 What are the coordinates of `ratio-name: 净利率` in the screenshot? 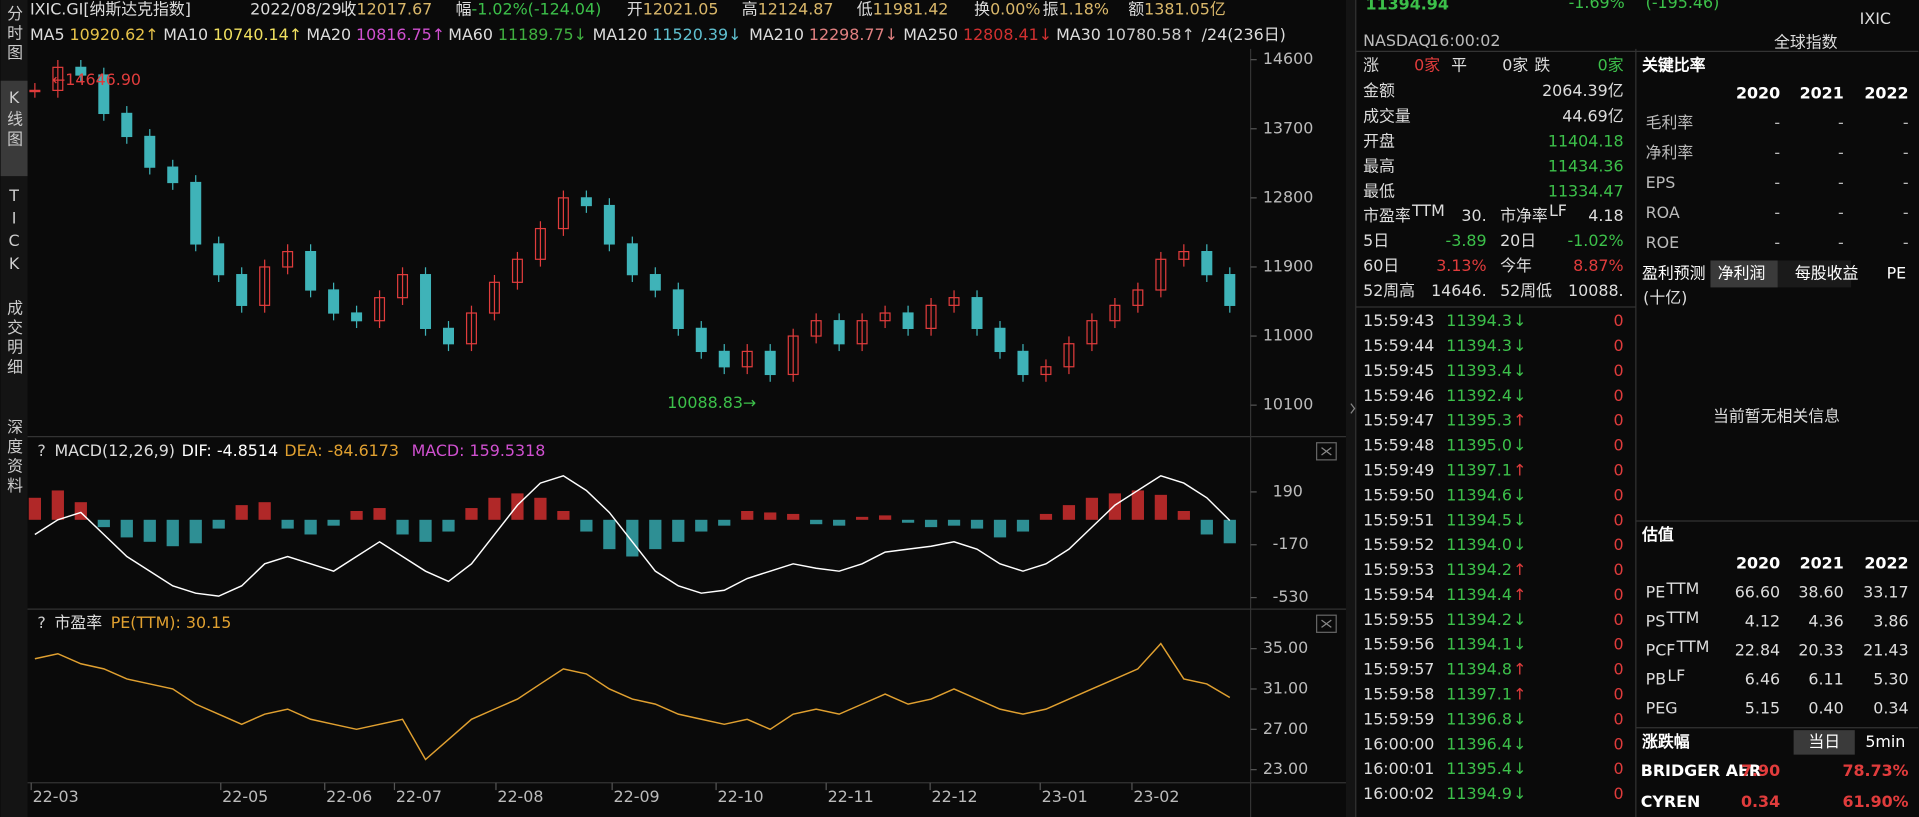 It's located at (1670, 152).